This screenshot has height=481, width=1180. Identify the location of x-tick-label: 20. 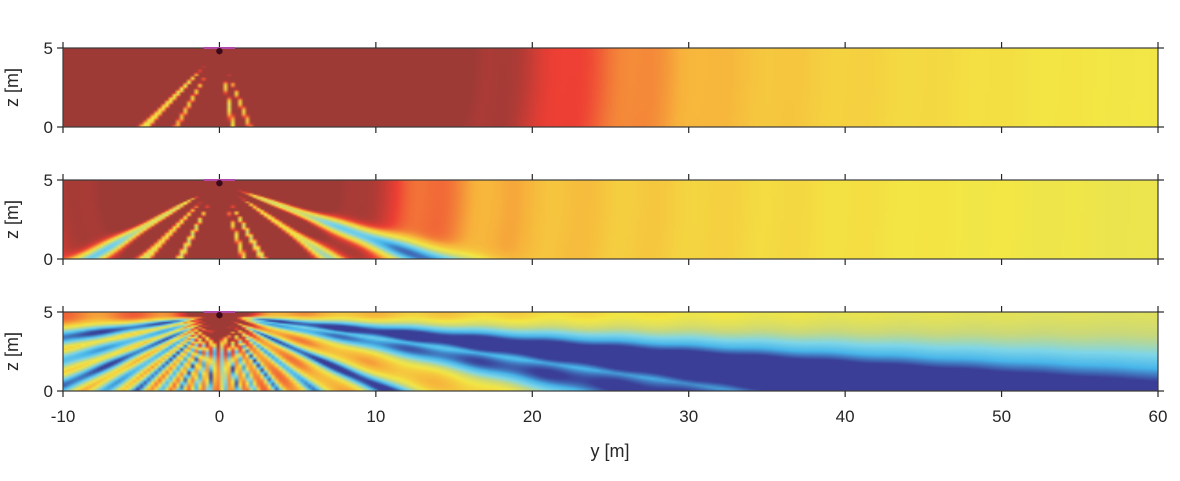
(532, 416).